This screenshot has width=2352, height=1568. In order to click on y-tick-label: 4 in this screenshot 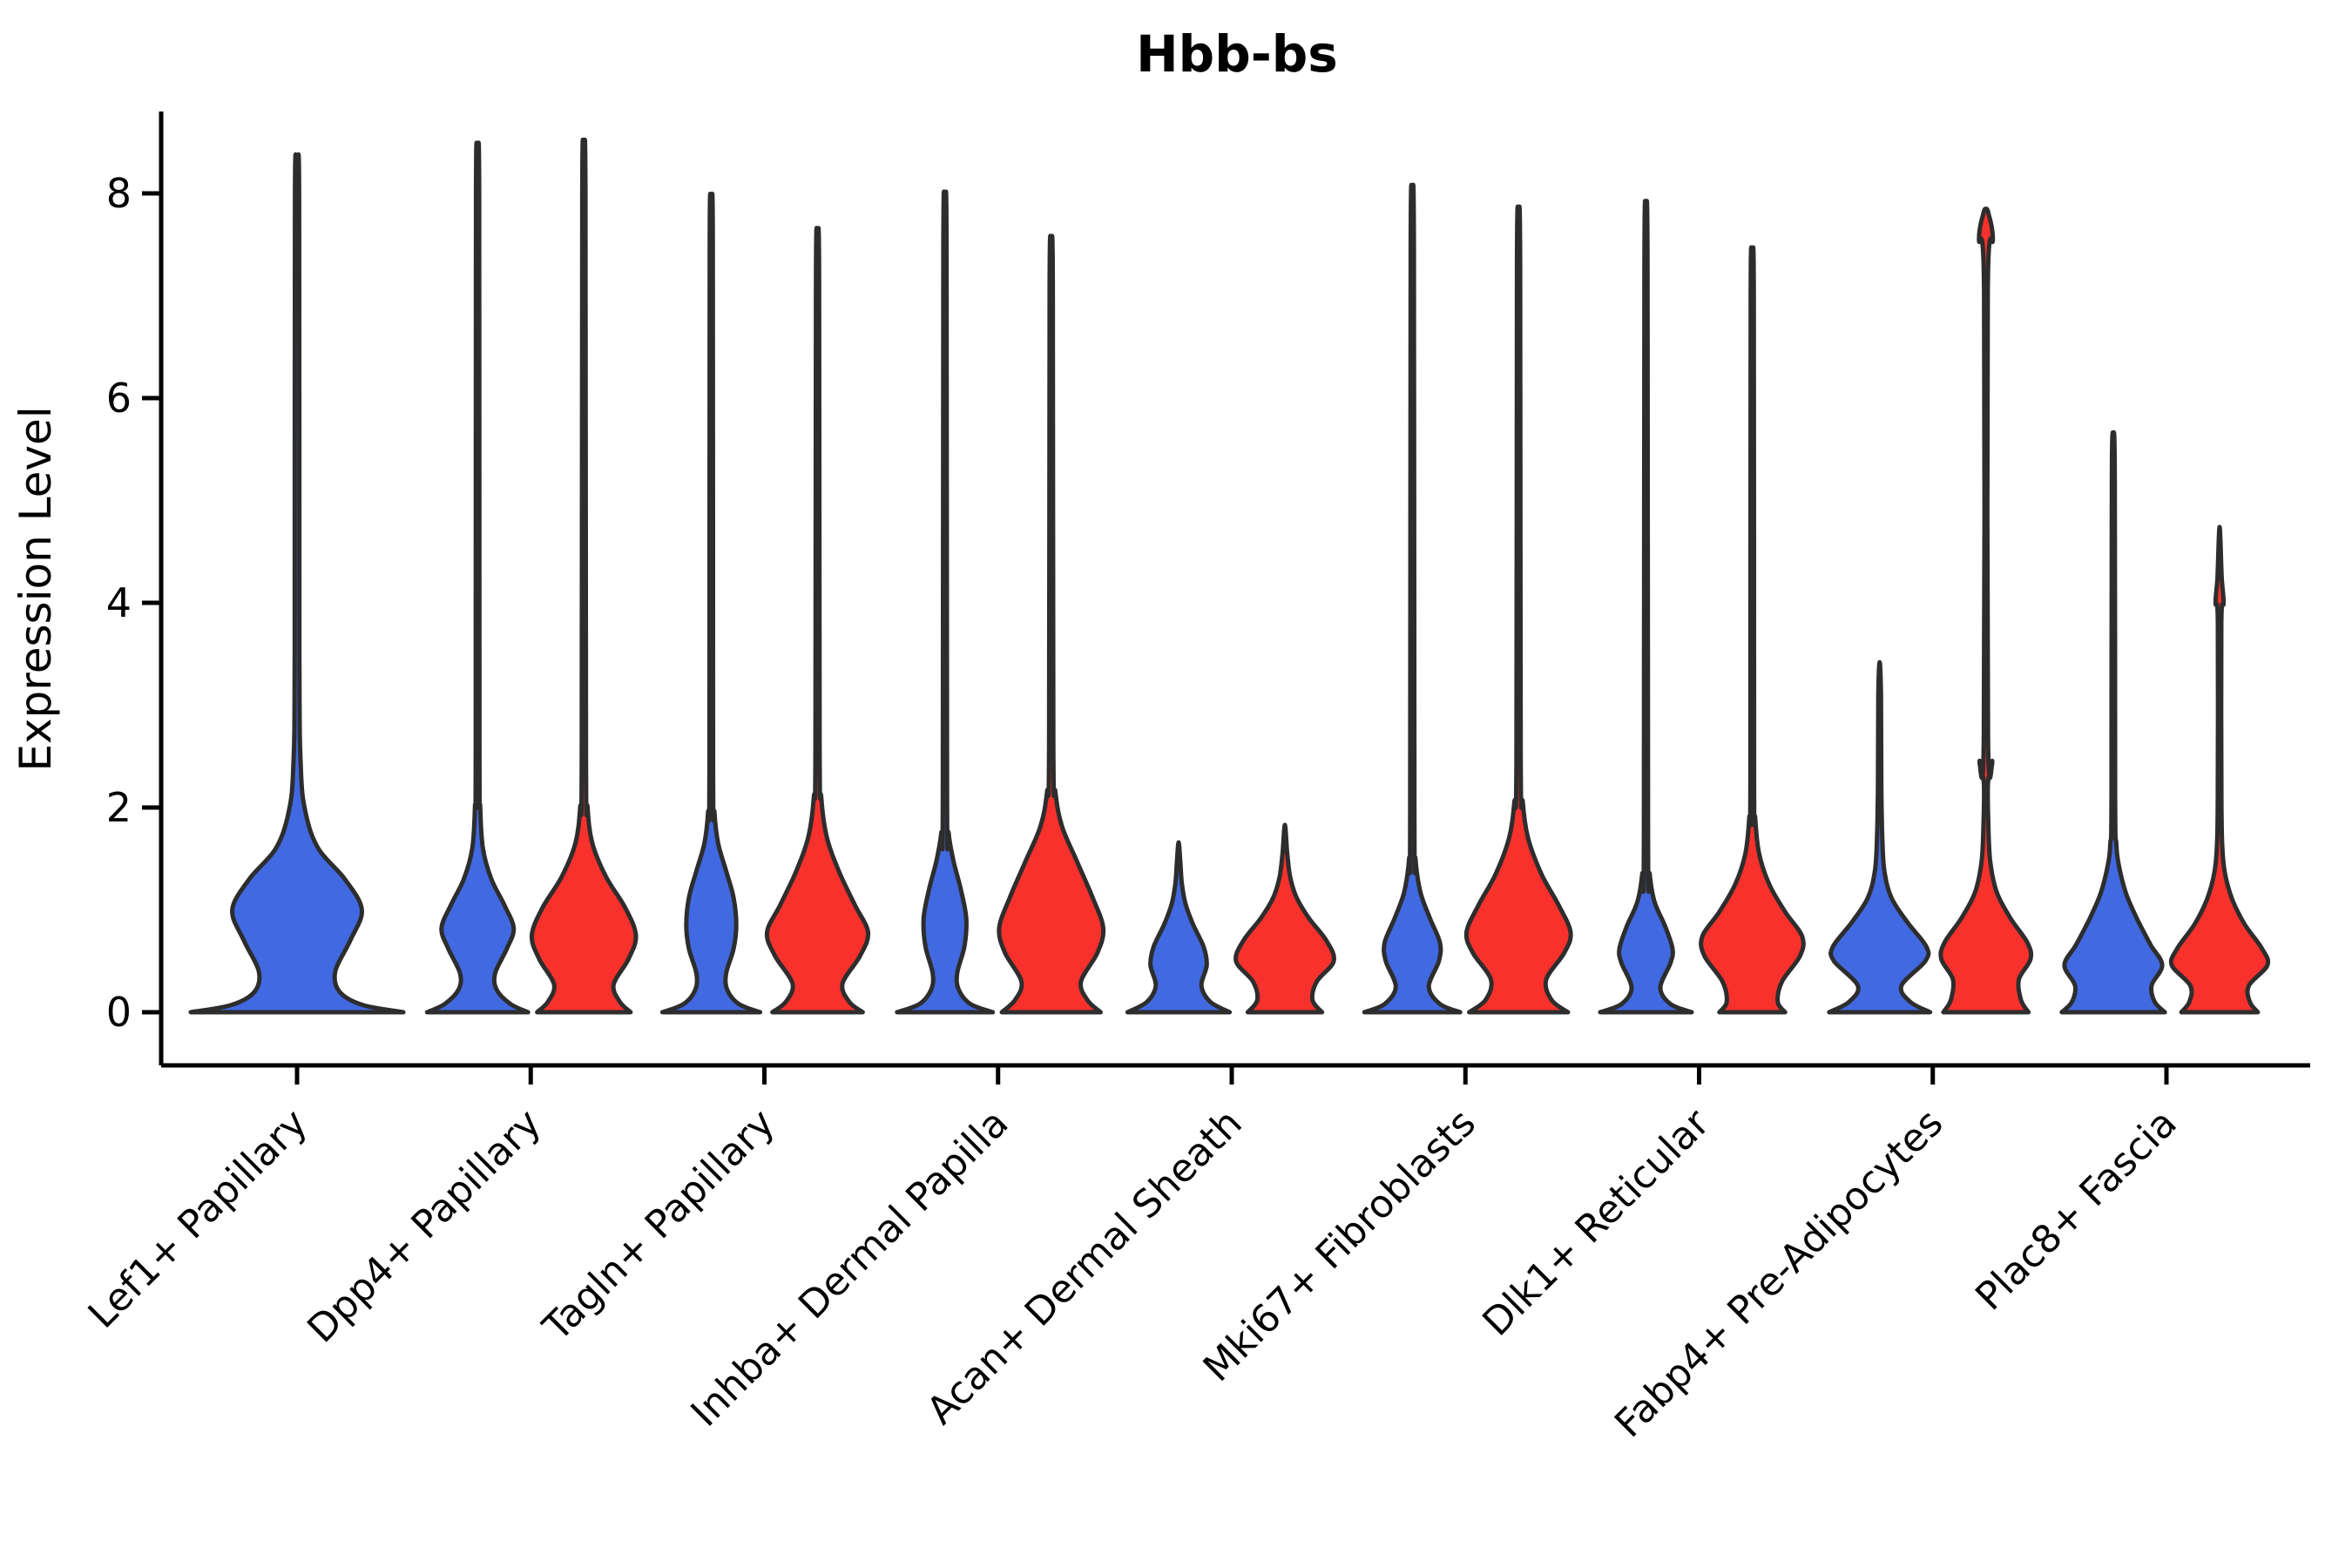, I will do `click(119, 603)`.